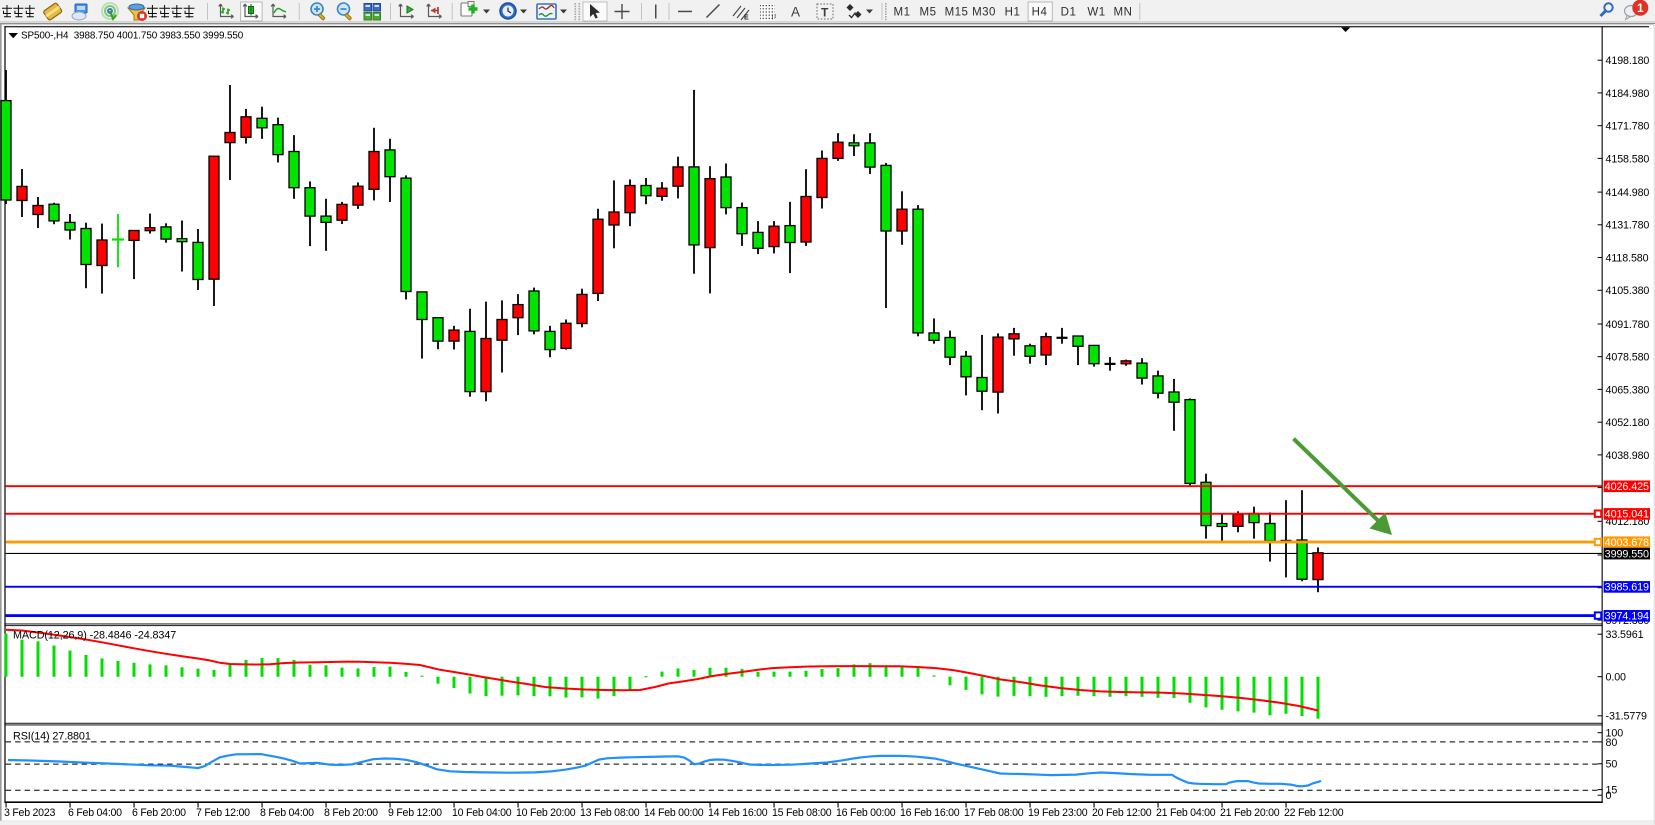 The height and width of the screenshot is (825, 1655). I want to click on svg-text: 17 Feb 08:00, so click(994, 813).